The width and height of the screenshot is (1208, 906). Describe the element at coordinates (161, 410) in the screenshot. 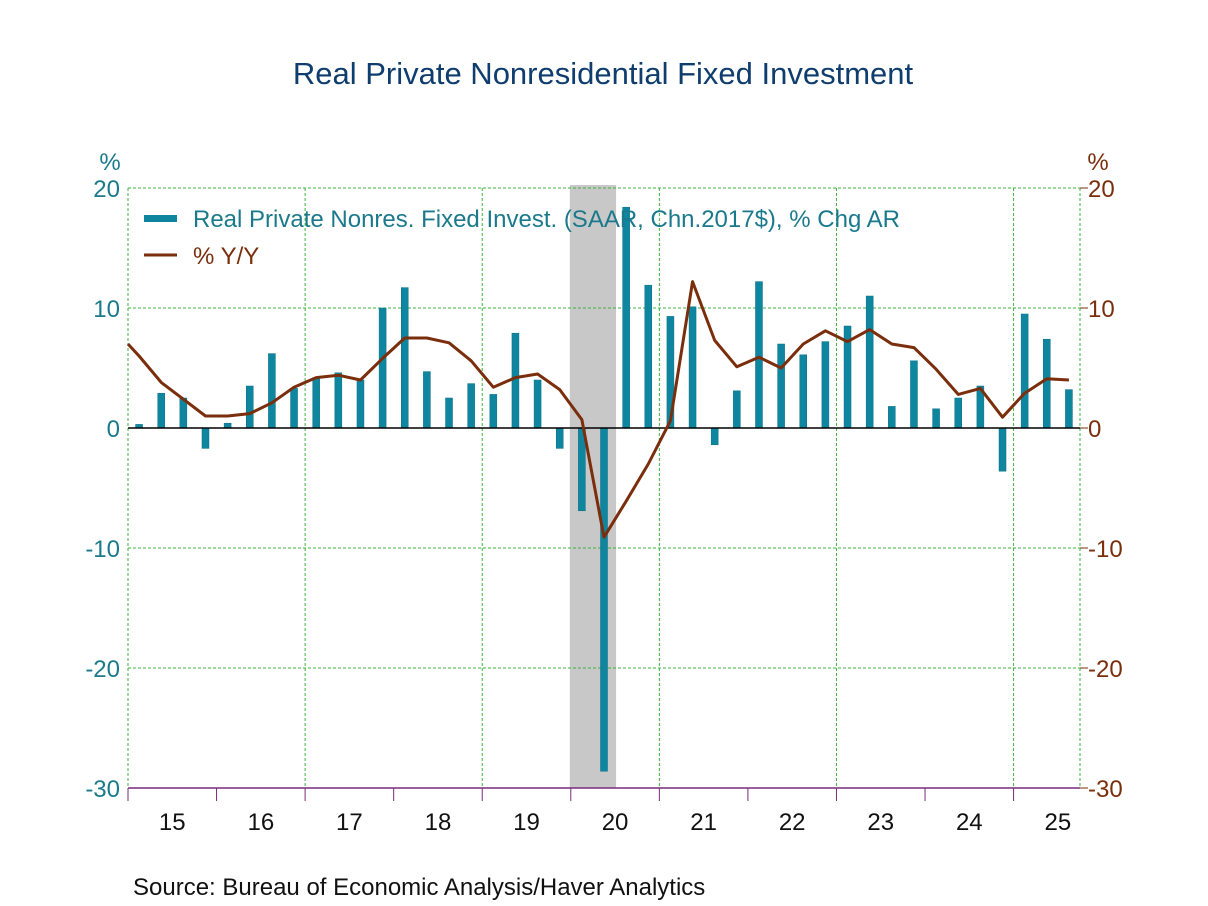

I see `bar-2015Q2` at that location.